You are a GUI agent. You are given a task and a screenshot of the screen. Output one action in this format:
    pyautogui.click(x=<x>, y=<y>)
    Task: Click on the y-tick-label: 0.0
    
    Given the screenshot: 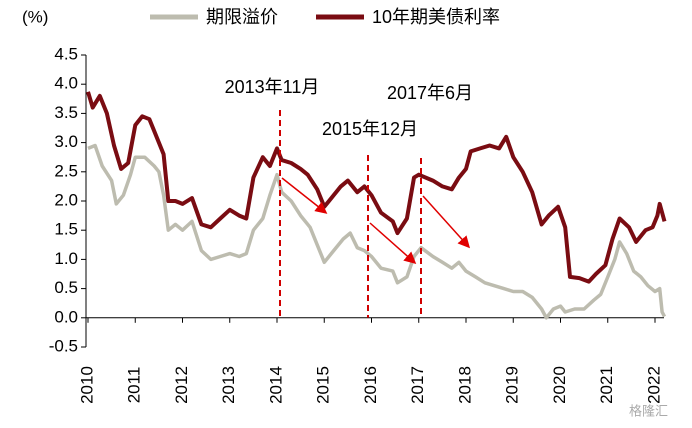 What is the action you would take?
    pyautogui.click(x=66, y=316)
    